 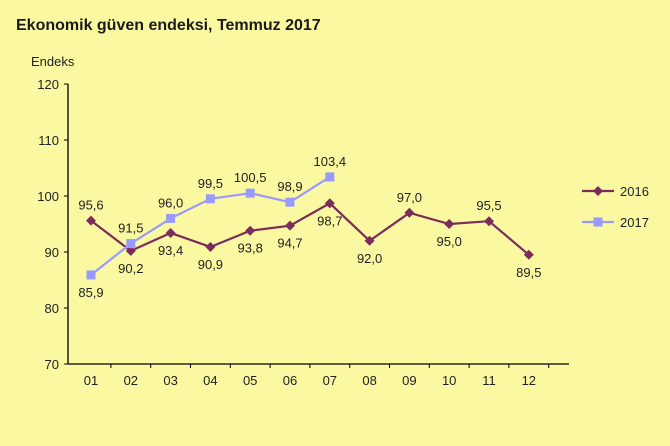 I want to click on y-tick-label: 70, so click(x=52, y=364).